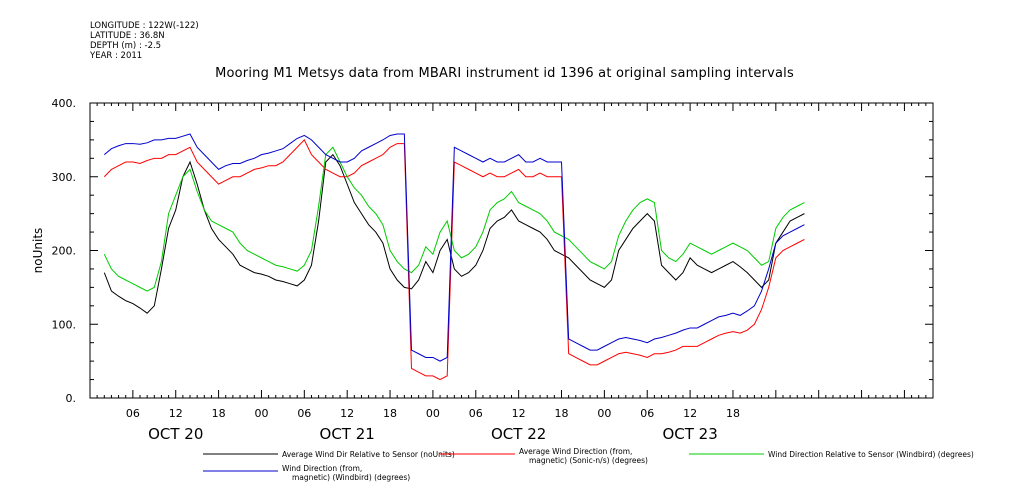 This screenshot has height=504, width=1009. Describe the element at coordinates (64, 324) in the screenshot. I see `y-tick-label: 100.` at that location.